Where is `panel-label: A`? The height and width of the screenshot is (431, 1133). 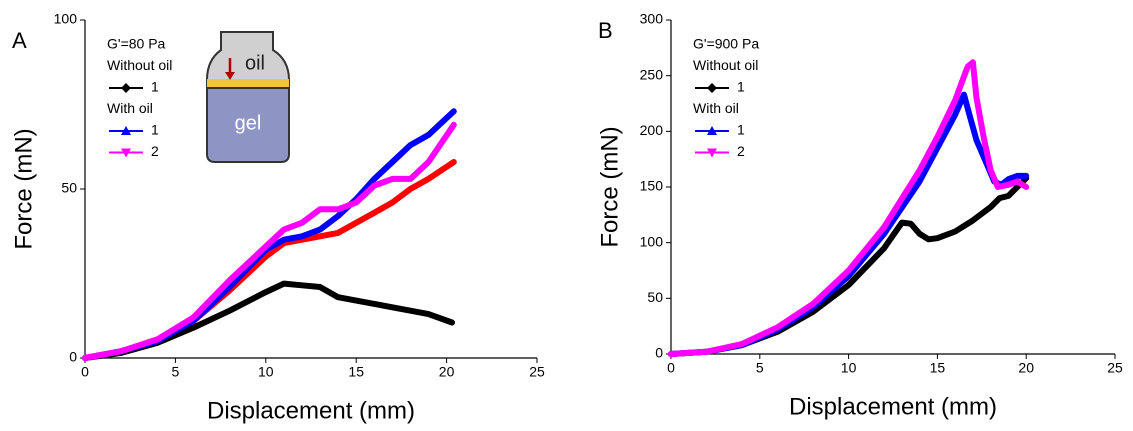 panel-label: A is located at coordinates (19, 40).